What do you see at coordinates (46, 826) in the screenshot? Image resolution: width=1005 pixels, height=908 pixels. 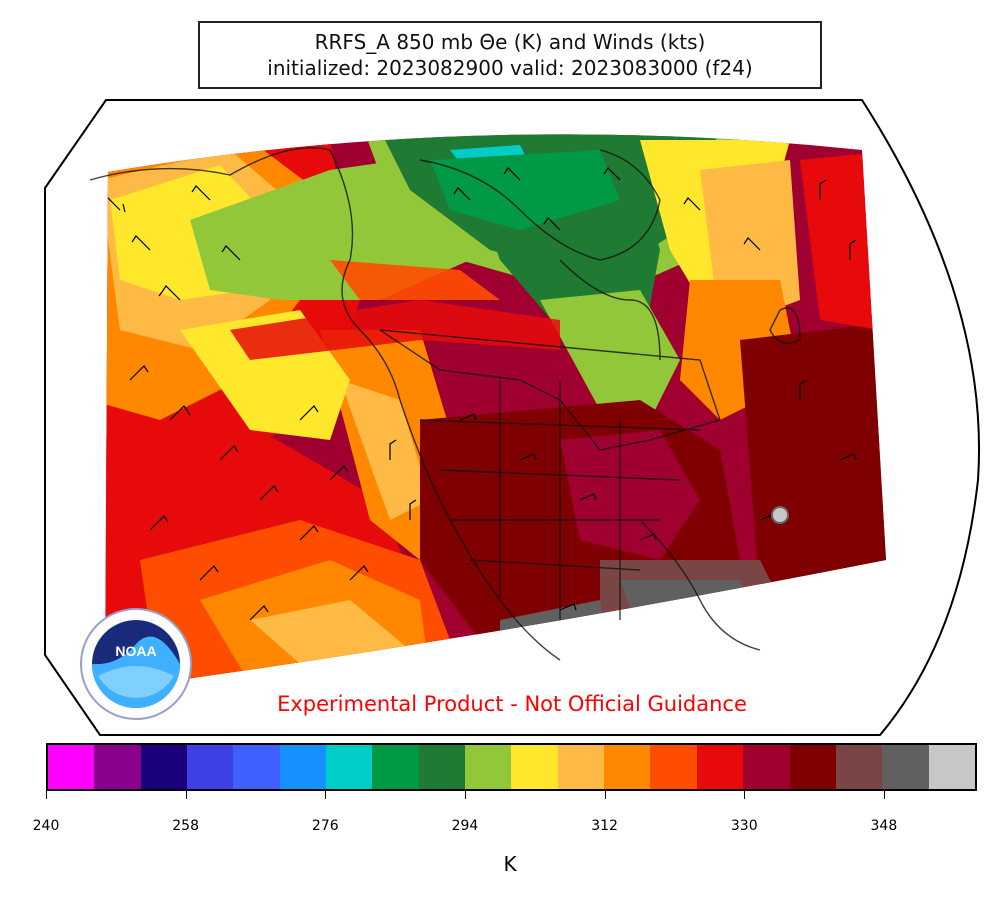 I see `colorbar-tick-label: 240` at bounding box center [46, 826].